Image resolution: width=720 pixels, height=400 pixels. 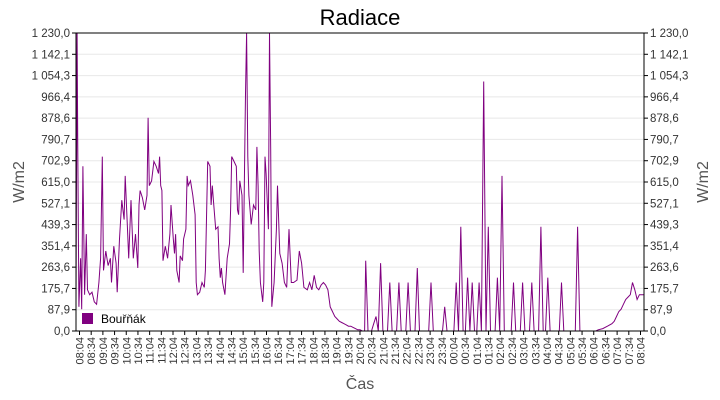 I want to click on x-tick-label: 07:34, so click(x=630, y=351).